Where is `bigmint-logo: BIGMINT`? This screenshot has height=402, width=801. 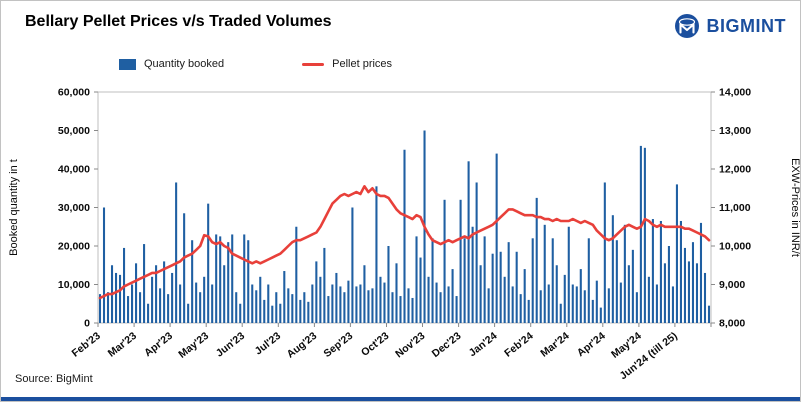
bigmint-logo: BIGMINT is located at coordinates (730, 26).